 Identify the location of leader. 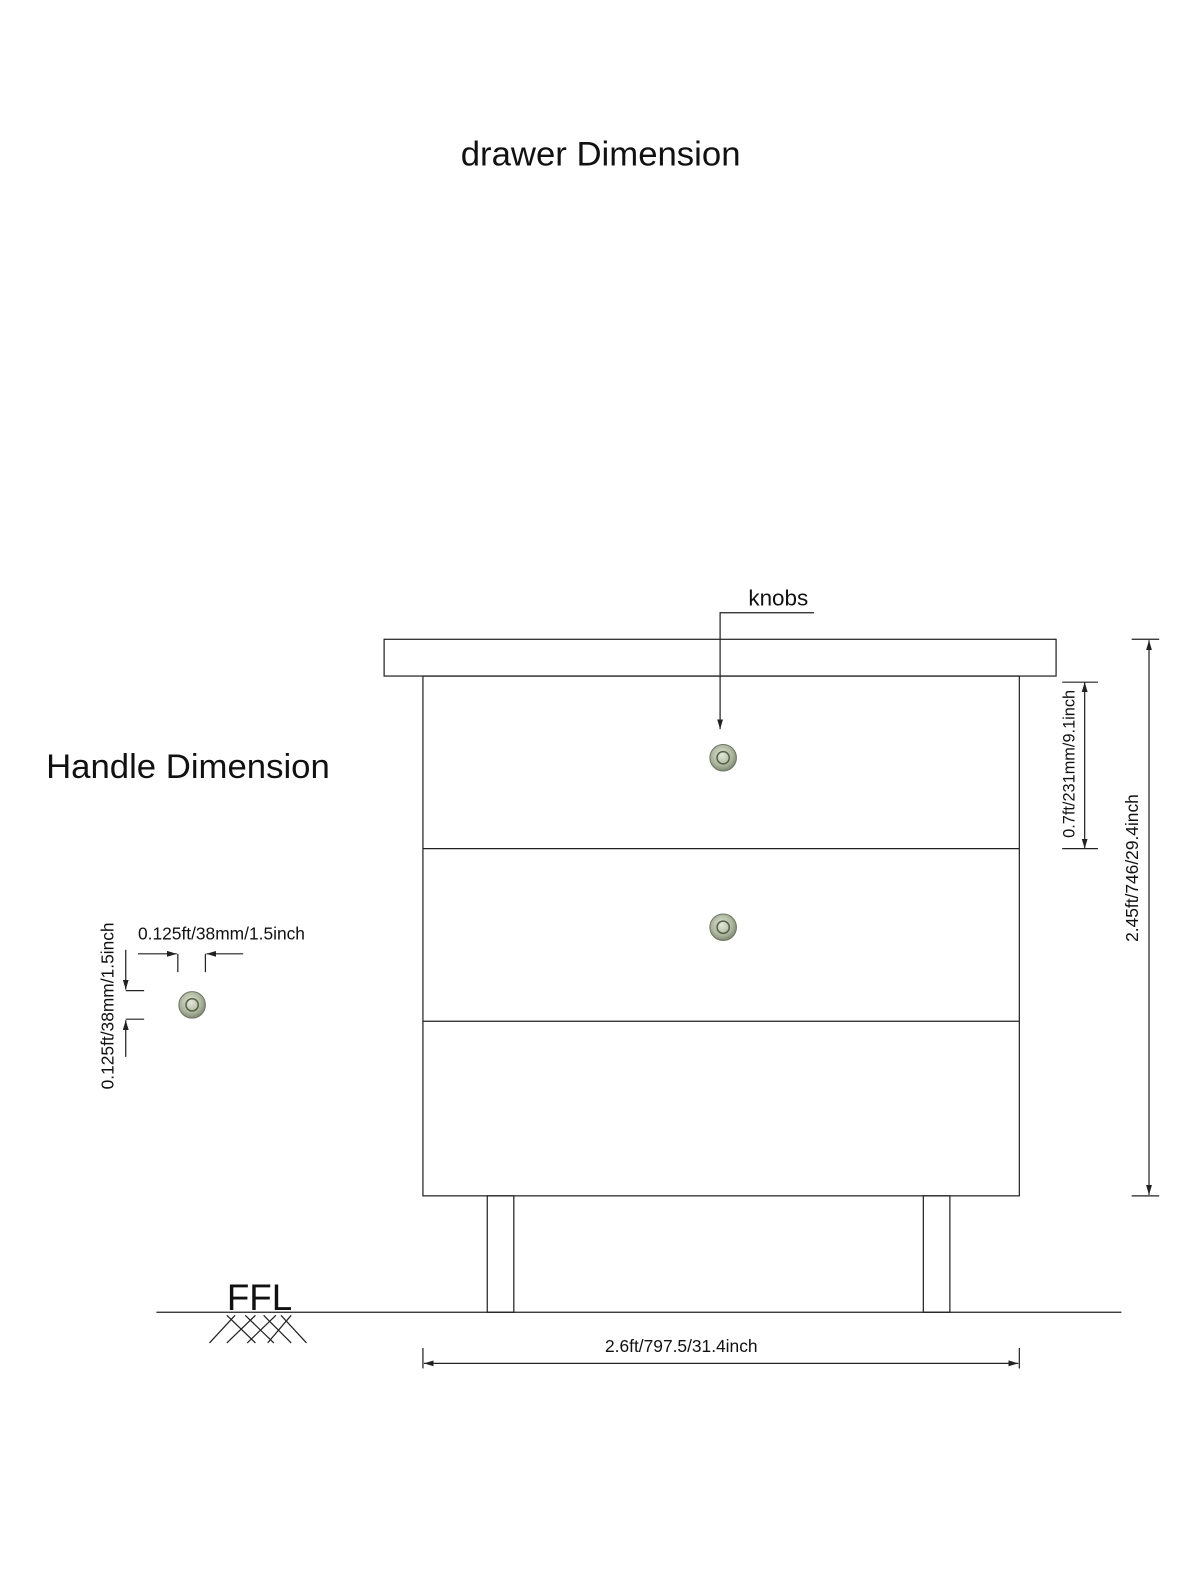
(766, 671).